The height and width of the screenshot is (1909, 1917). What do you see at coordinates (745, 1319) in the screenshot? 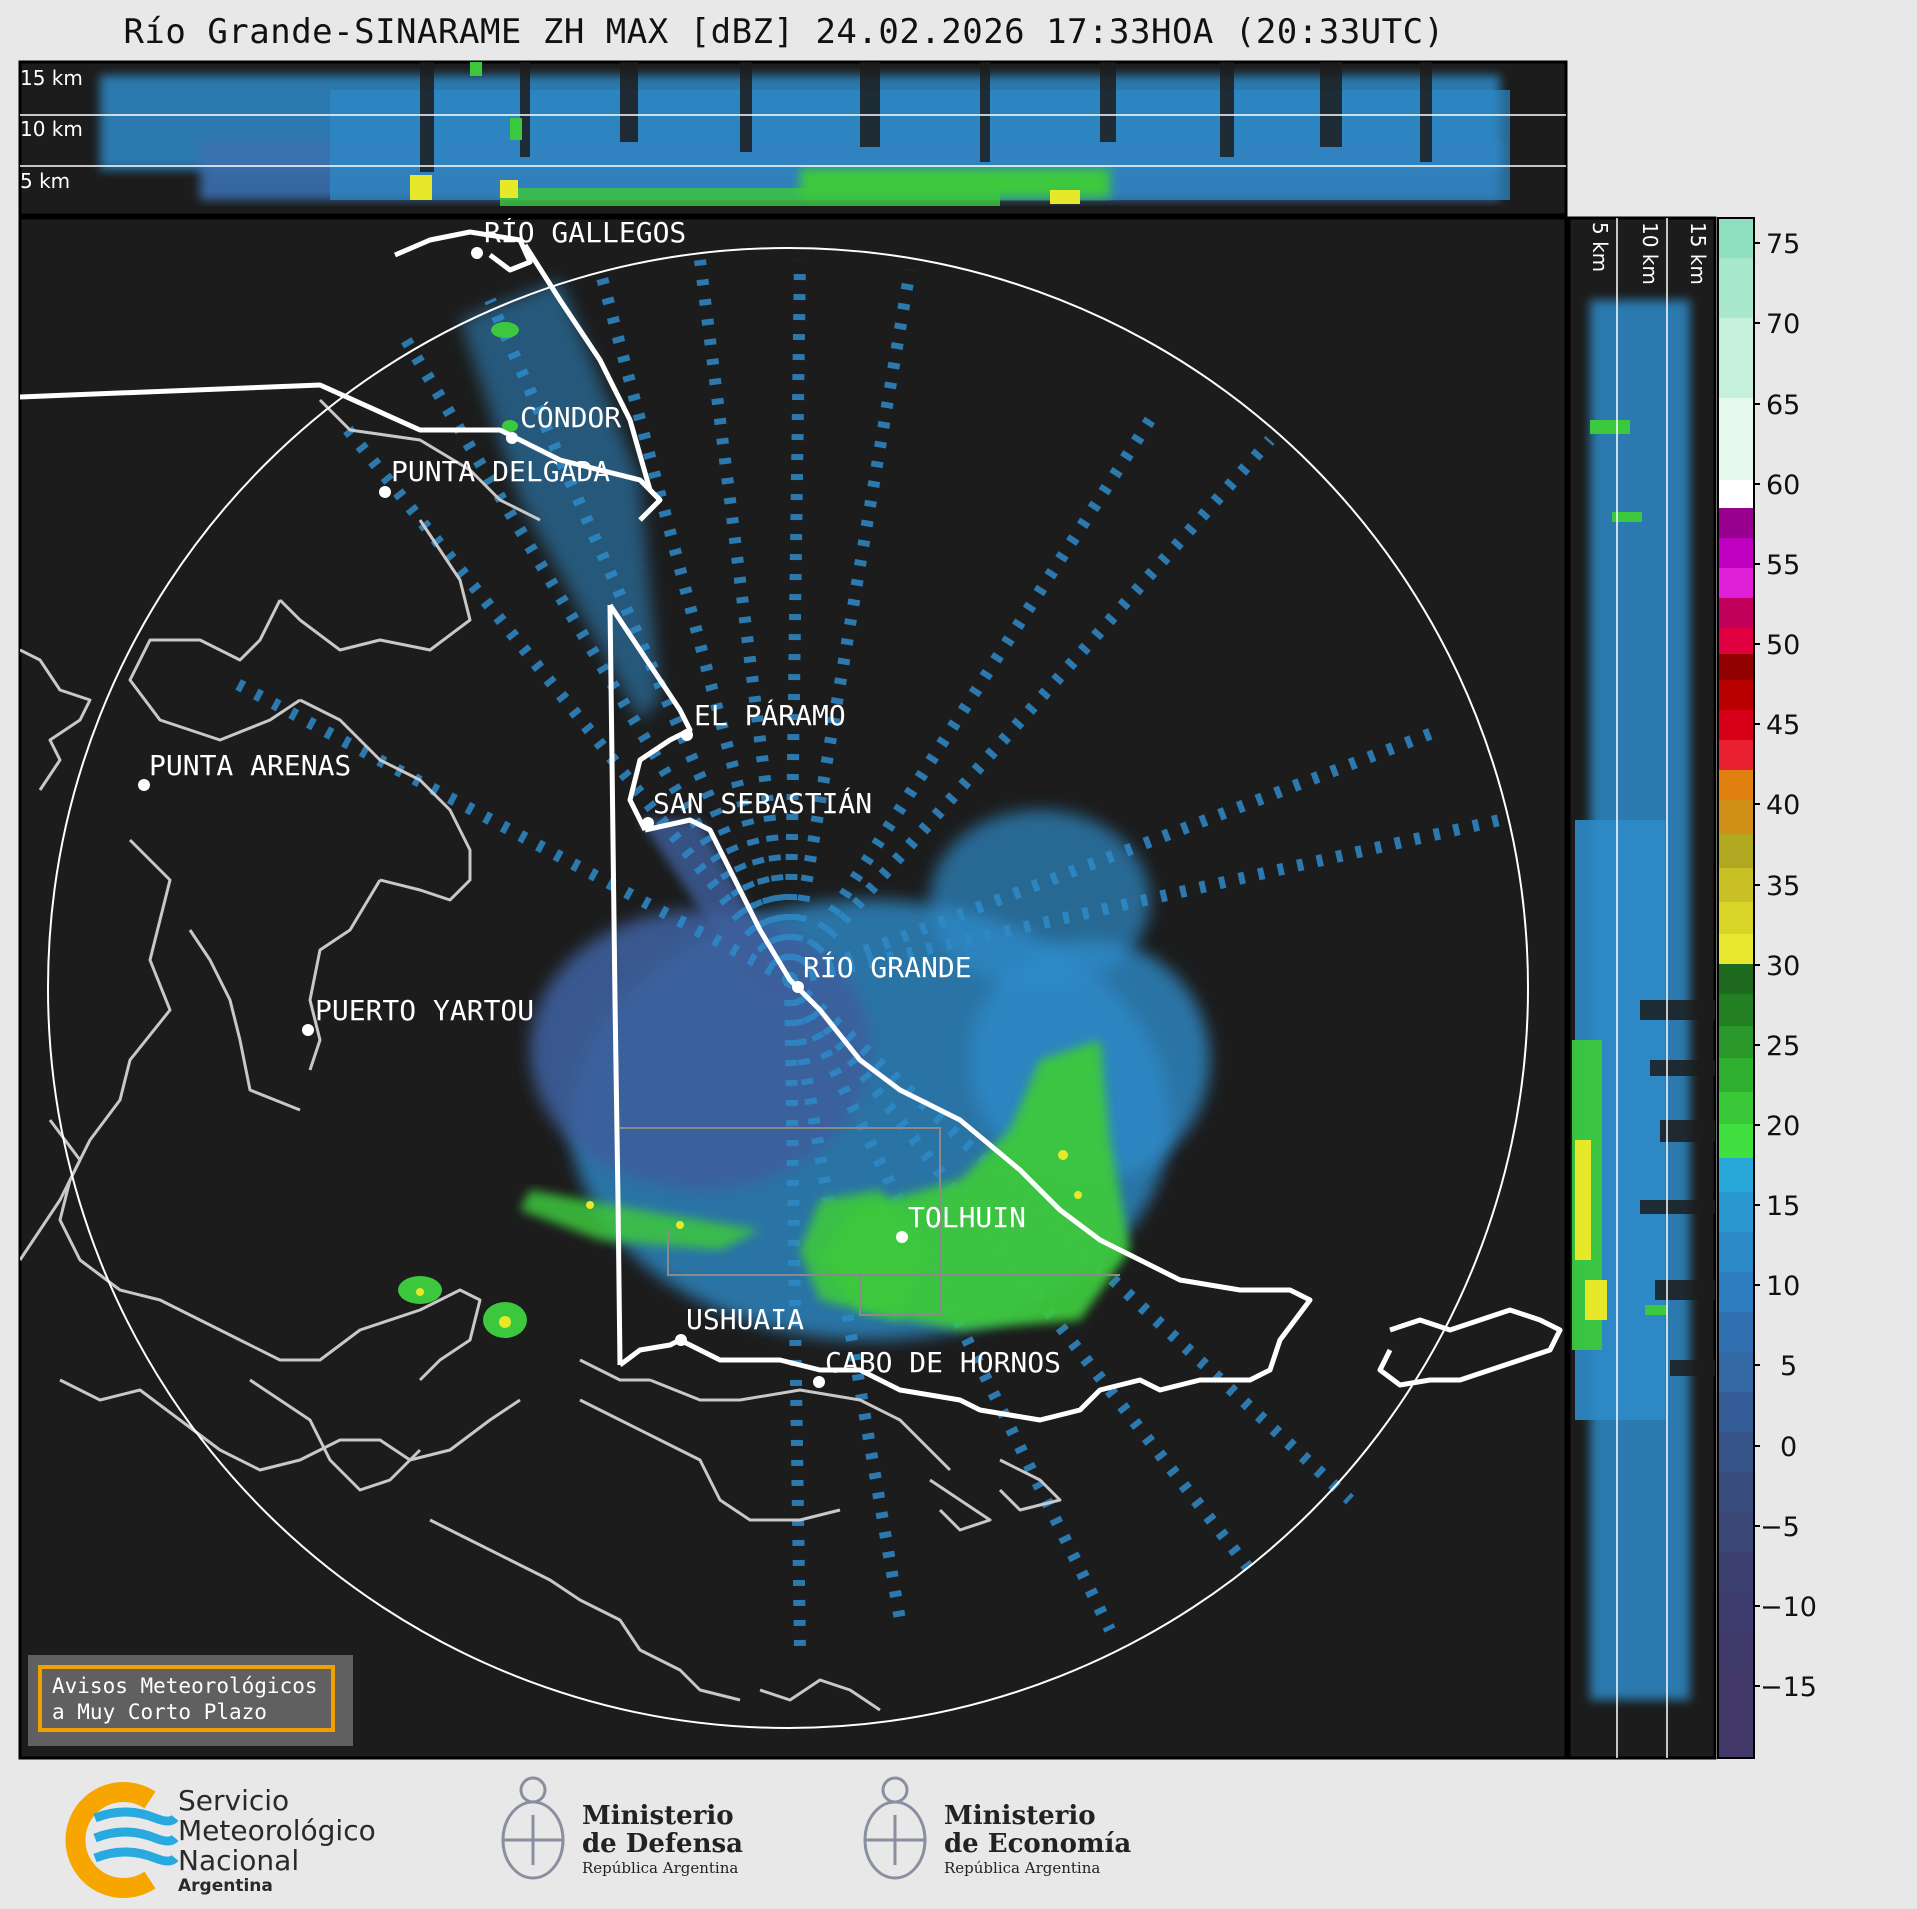
I see `city-label-ushuaia: USHUAIA` at bounding box center [745, 1319].